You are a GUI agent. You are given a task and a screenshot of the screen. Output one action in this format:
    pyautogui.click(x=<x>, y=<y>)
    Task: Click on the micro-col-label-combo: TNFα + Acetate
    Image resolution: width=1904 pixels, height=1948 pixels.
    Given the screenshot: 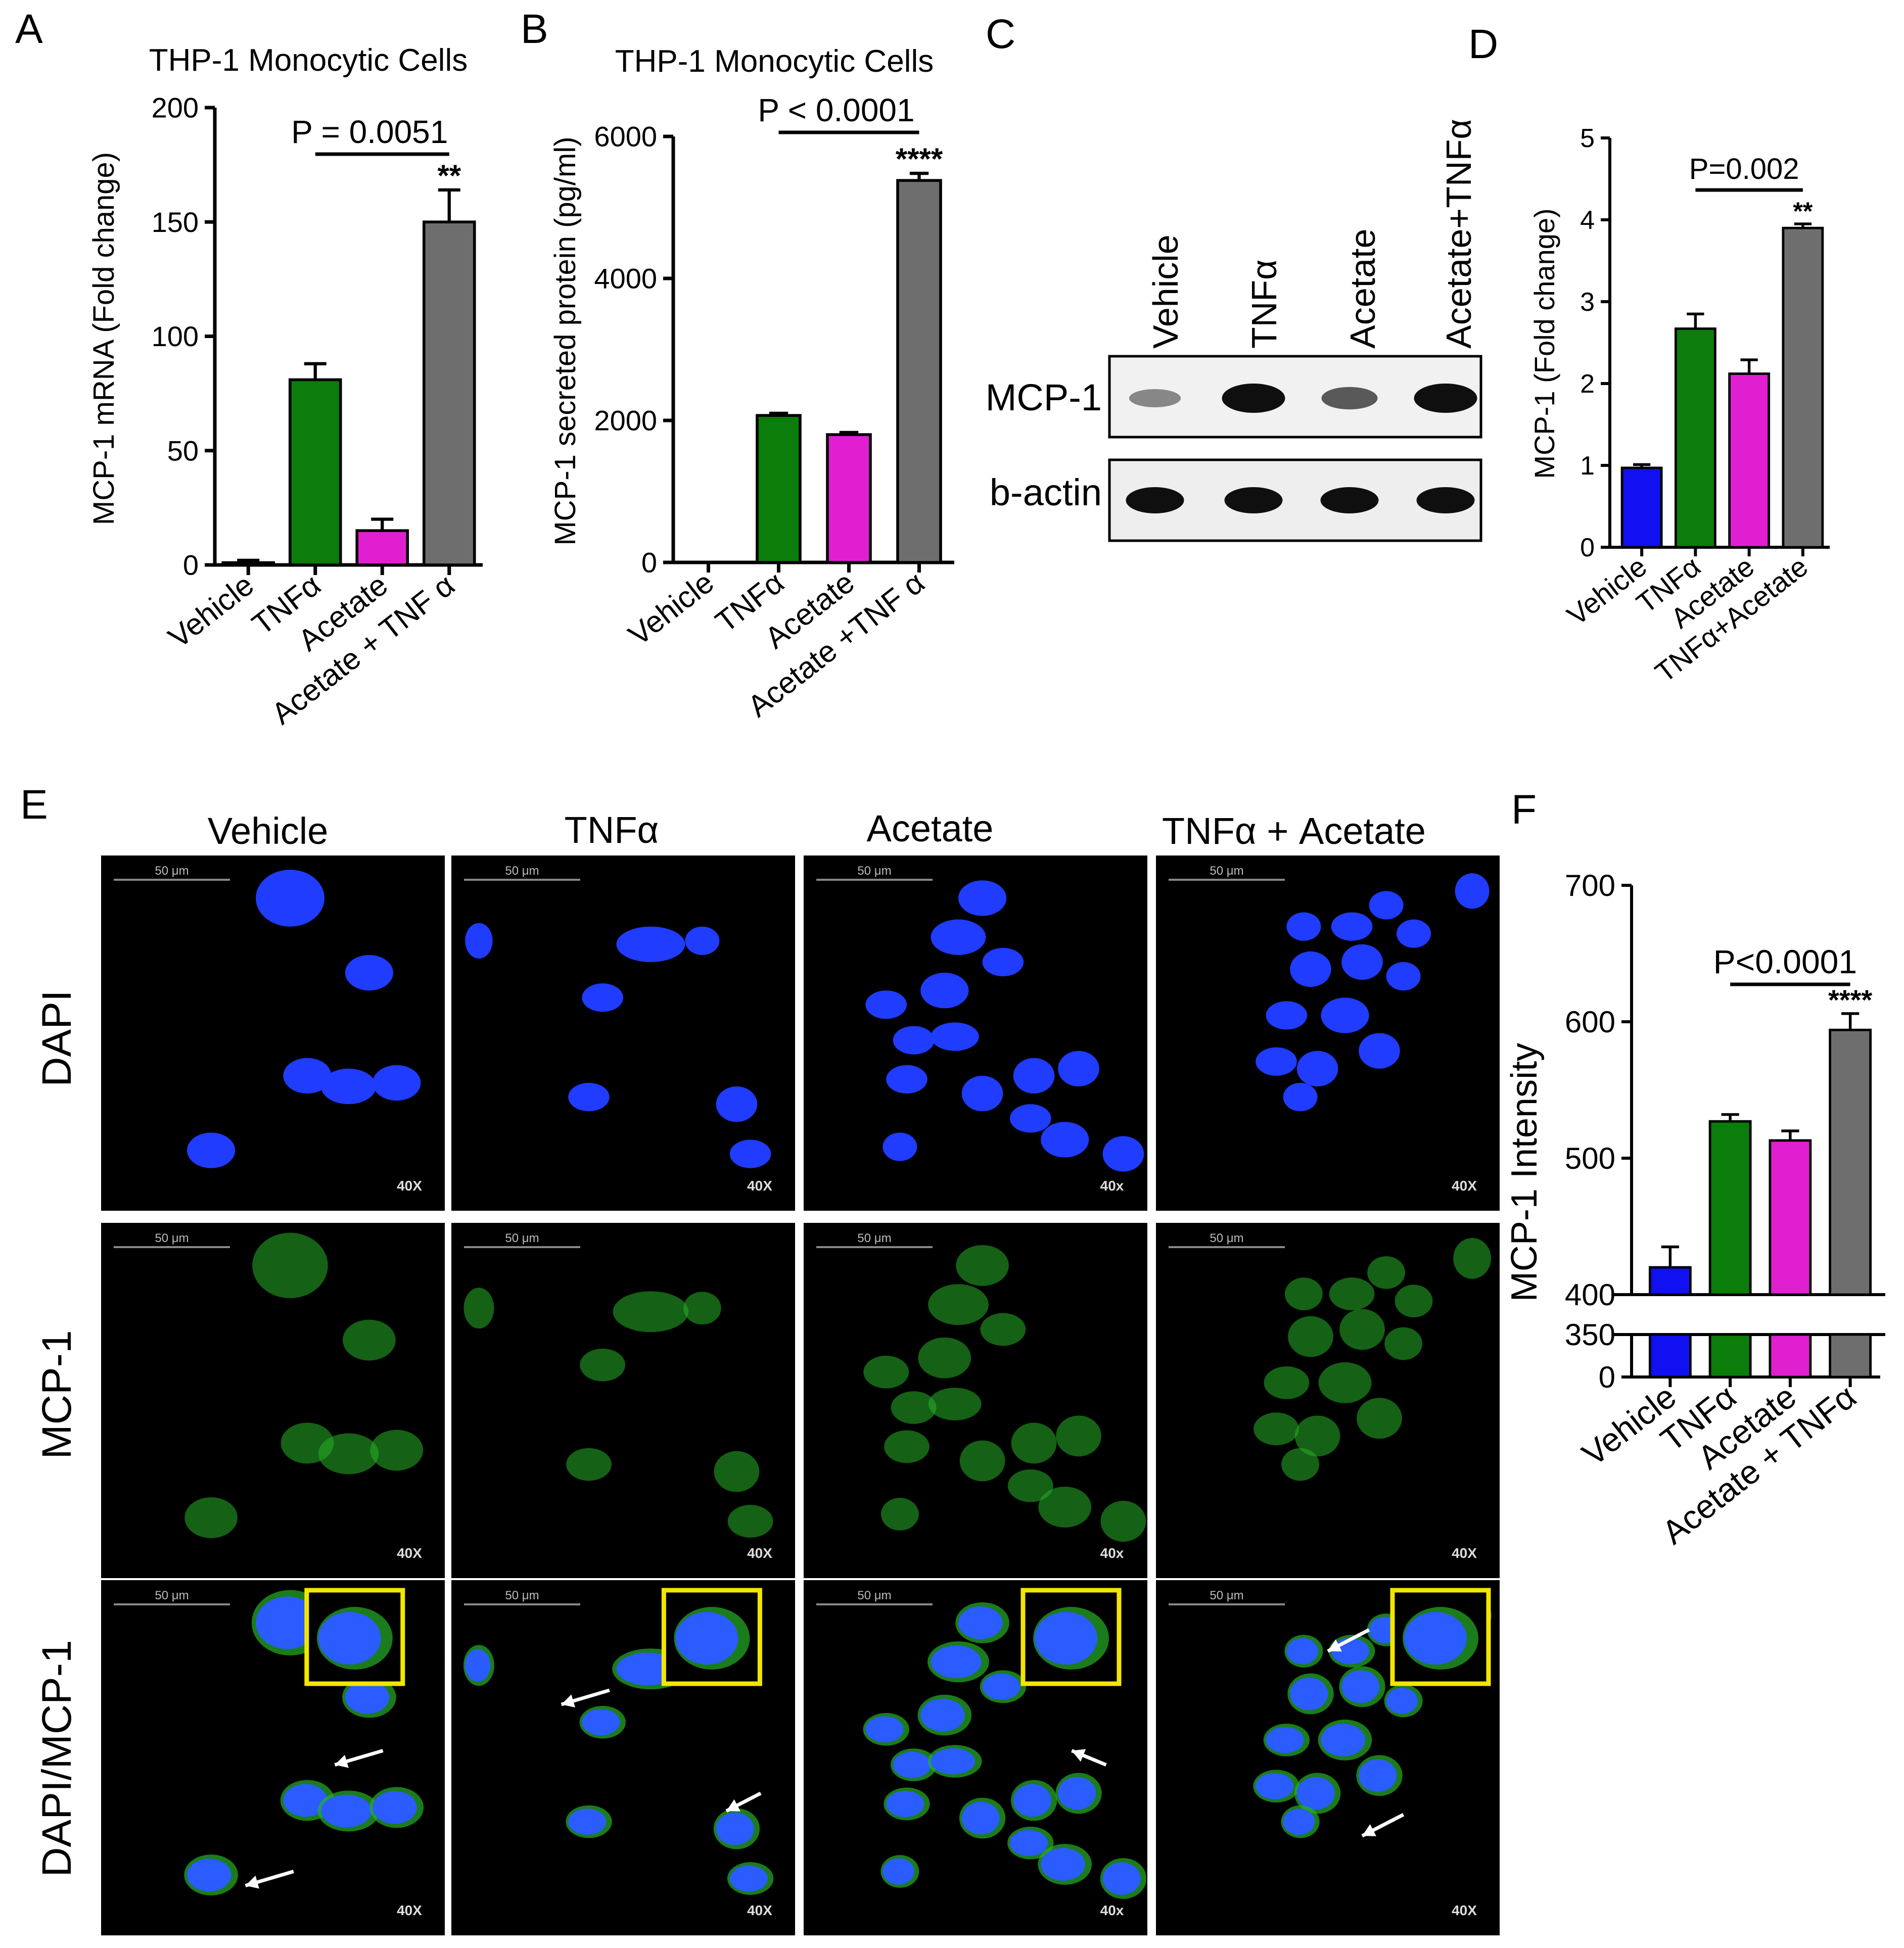 What is the action you would take?
    pyautogui.click(x=1294, y=831)
    